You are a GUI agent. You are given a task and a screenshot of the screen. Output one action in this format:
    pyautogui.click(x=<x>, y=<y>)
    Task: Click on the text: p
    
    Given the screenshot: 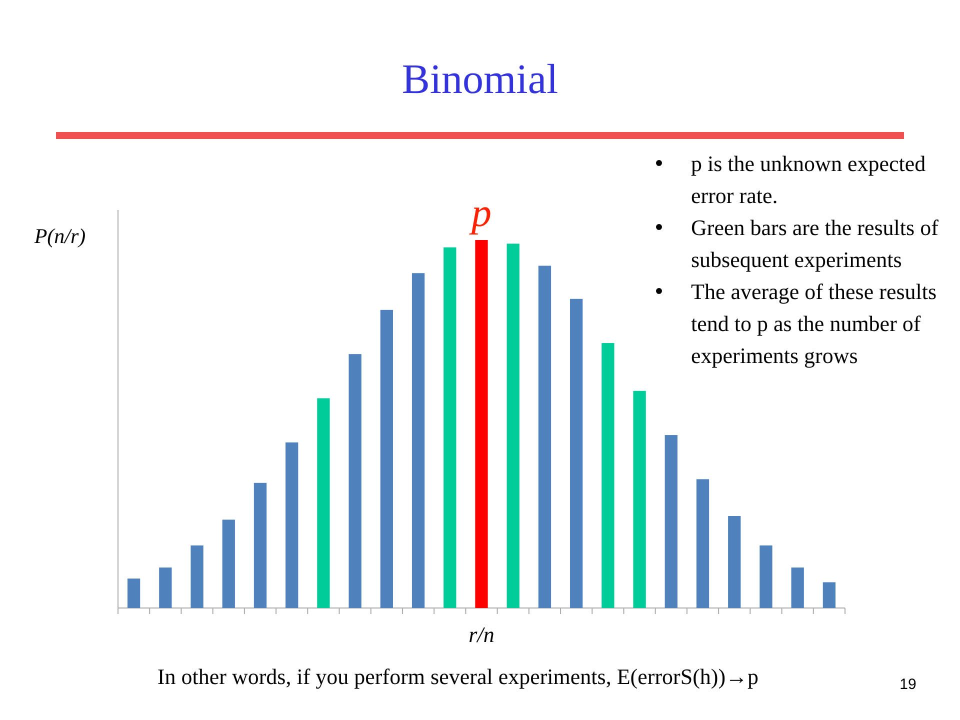 What is the action you would take?
    pyautogui.click(x=480, y=212)
    